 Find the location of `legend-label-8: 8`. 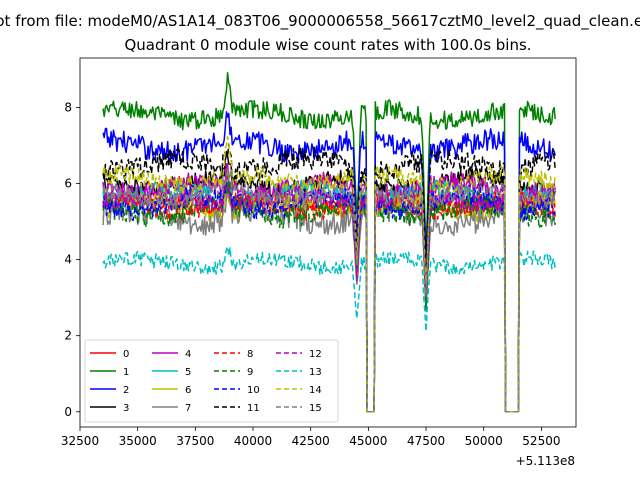

legend-label-8: 8 is located at coordinates (250, 354).